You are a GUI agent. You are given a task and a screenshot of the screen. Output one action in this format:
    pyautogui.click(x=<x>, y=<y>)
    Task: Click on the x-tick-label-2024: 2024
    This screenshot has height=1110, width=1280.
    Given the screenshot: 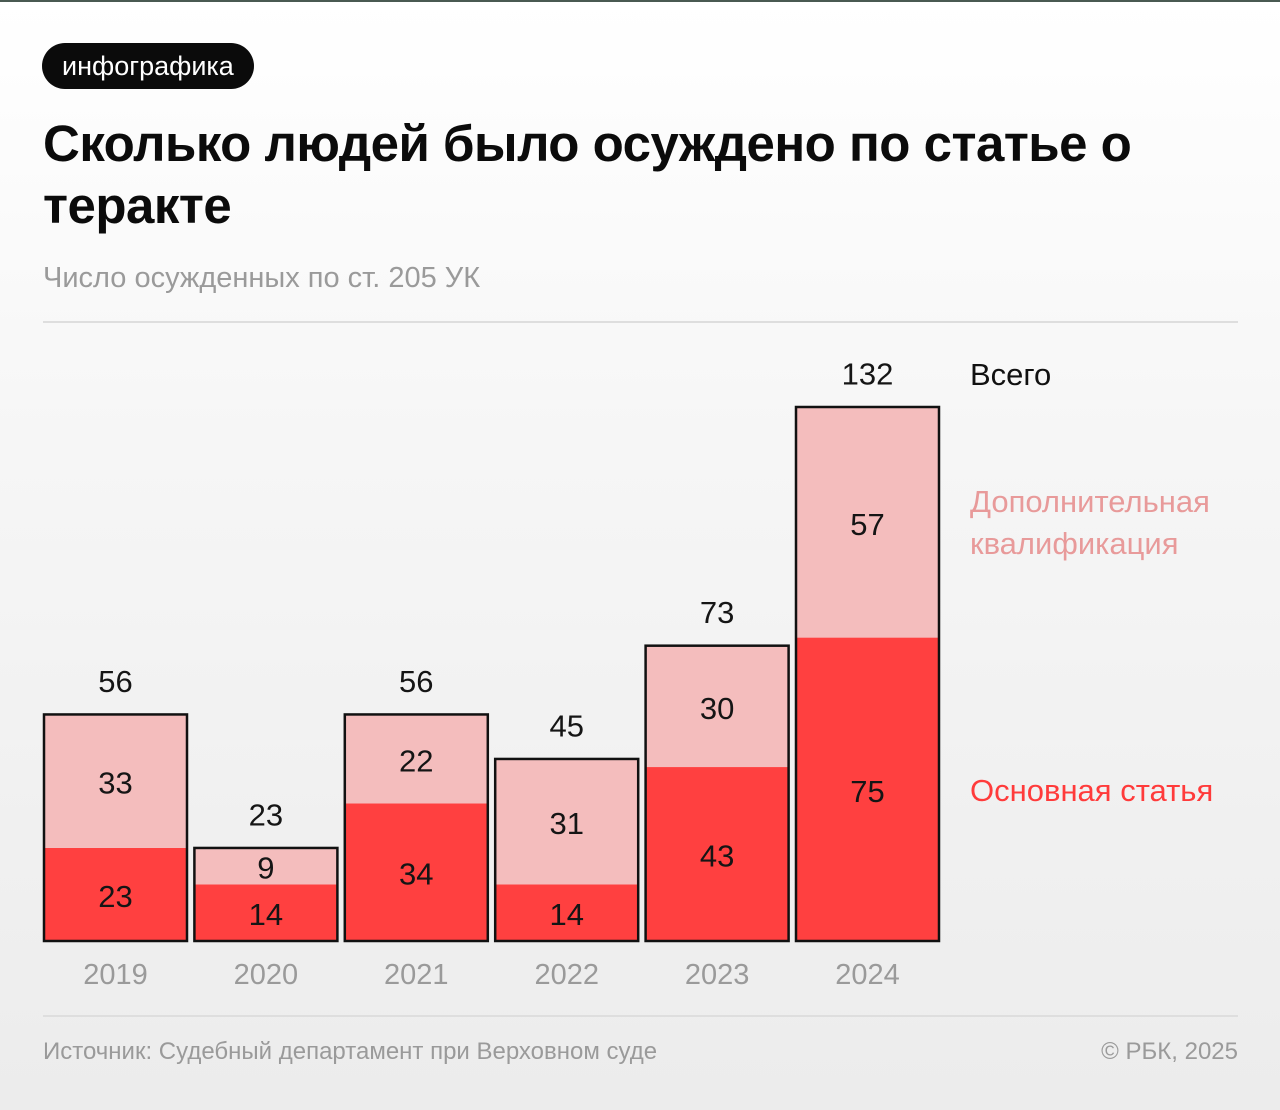 What is the action you would take?
    pyautogui.click(x=867, y=975)
    